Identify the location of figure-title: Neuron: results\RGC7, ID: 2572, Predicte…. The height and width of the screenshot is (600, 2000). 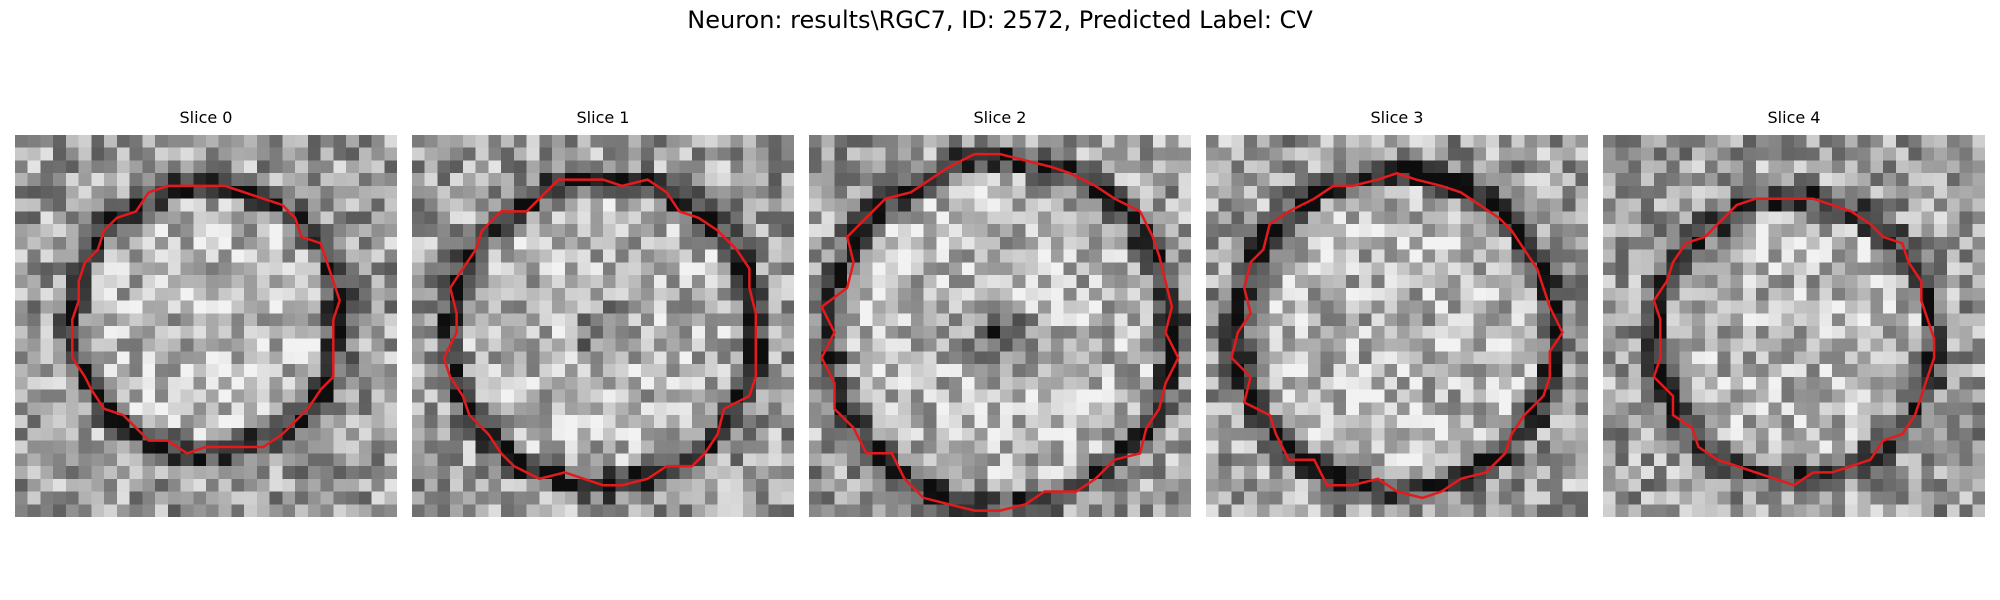
(1000, 20).